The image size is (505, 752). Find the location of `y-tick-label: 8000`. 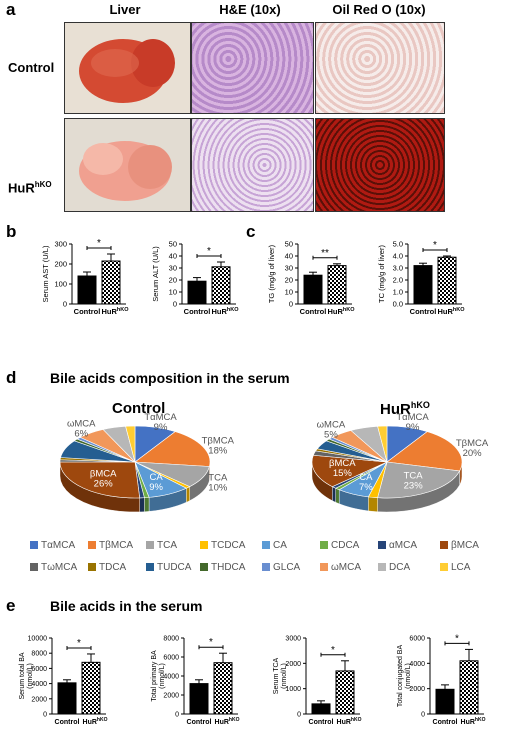

y-tick-label: 8000 is located at coordinates (39, 654).